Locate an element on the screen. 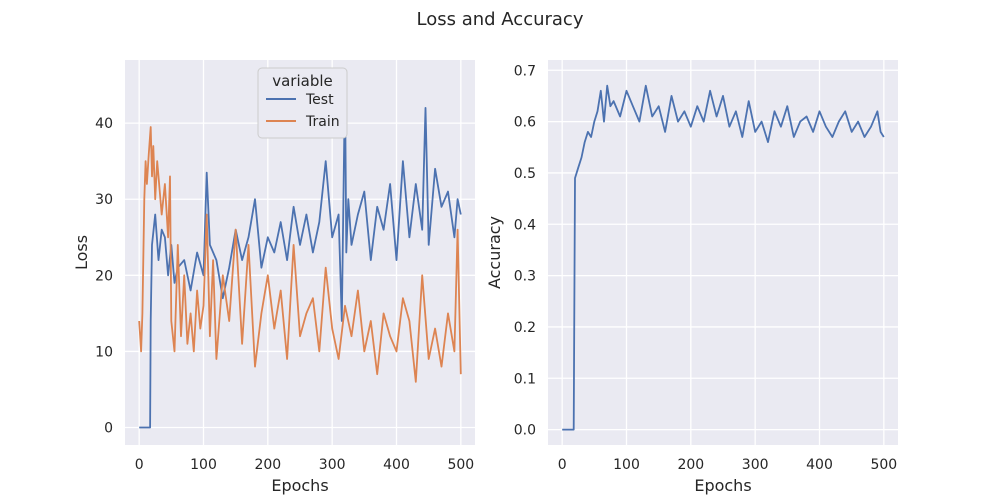  y-tick-label: 0.4 is located at coordinates (525, 225).